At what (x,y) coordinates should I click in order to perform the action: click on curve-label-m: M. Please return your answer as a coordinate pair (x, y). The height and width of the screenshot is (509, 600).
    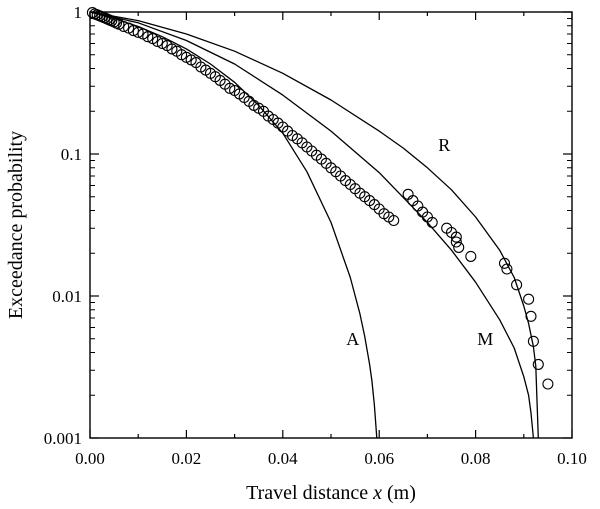
    Looking at the image, I should click on (485, 339).